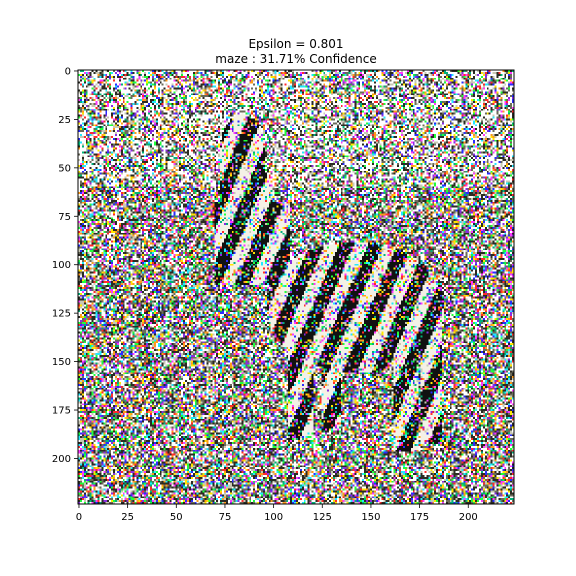 Image resolution: width=576 pixels, height=576 pixels. I want to click on x-tick-label: 125, so click(322, 517).